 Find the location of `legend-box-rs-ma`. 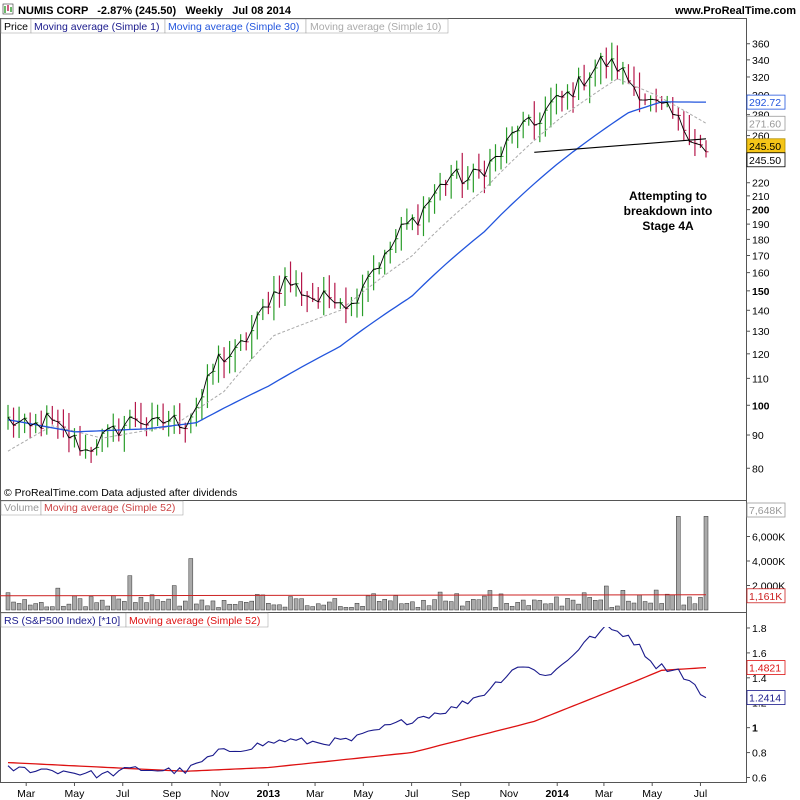

legend-box-rs-ma is located at coordinates (197, 620).